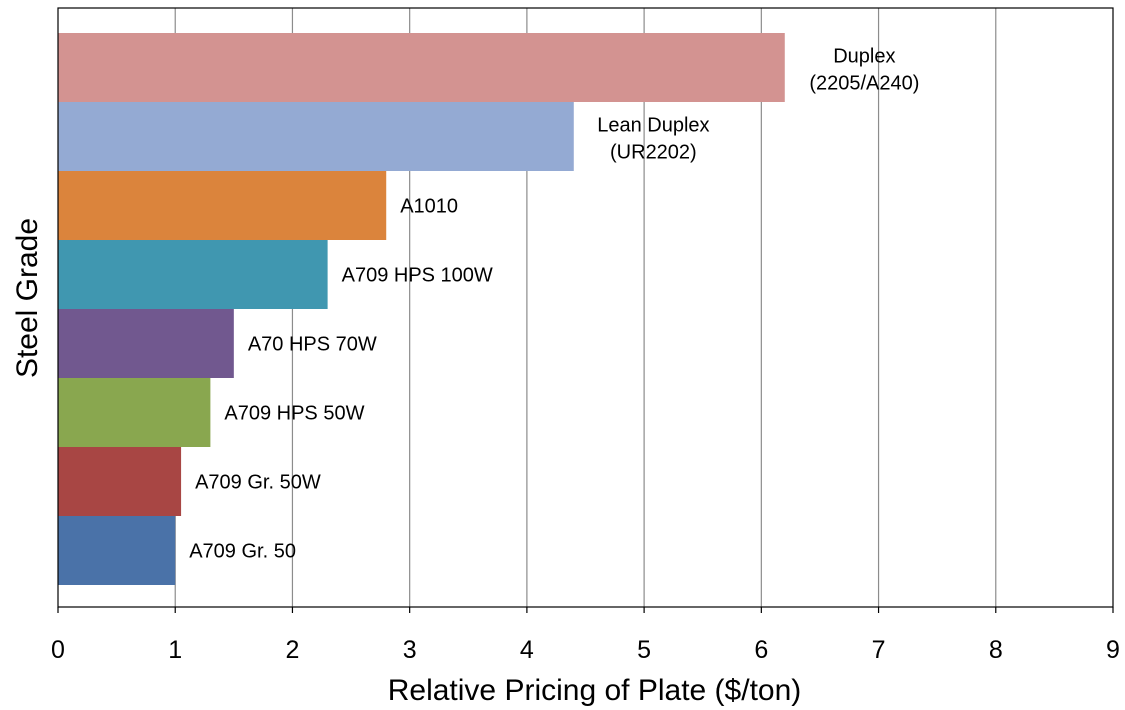 Image resolution: width=1125 pixels, height=710 pixels. I want to click on x-axis-title: Relative Pricing of Plate ($/ton), so click(595, 690).